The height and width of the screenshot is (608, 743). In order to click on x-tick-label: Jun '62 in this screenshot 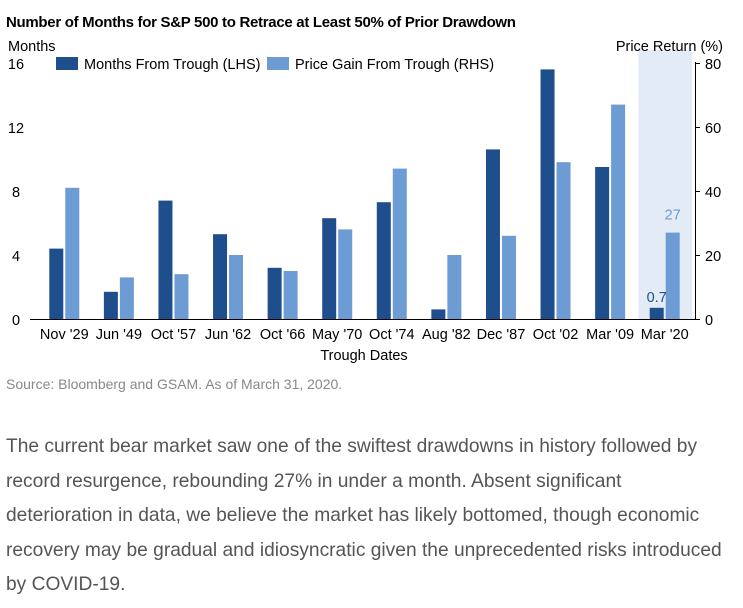, I will do `click(228, 335)`.